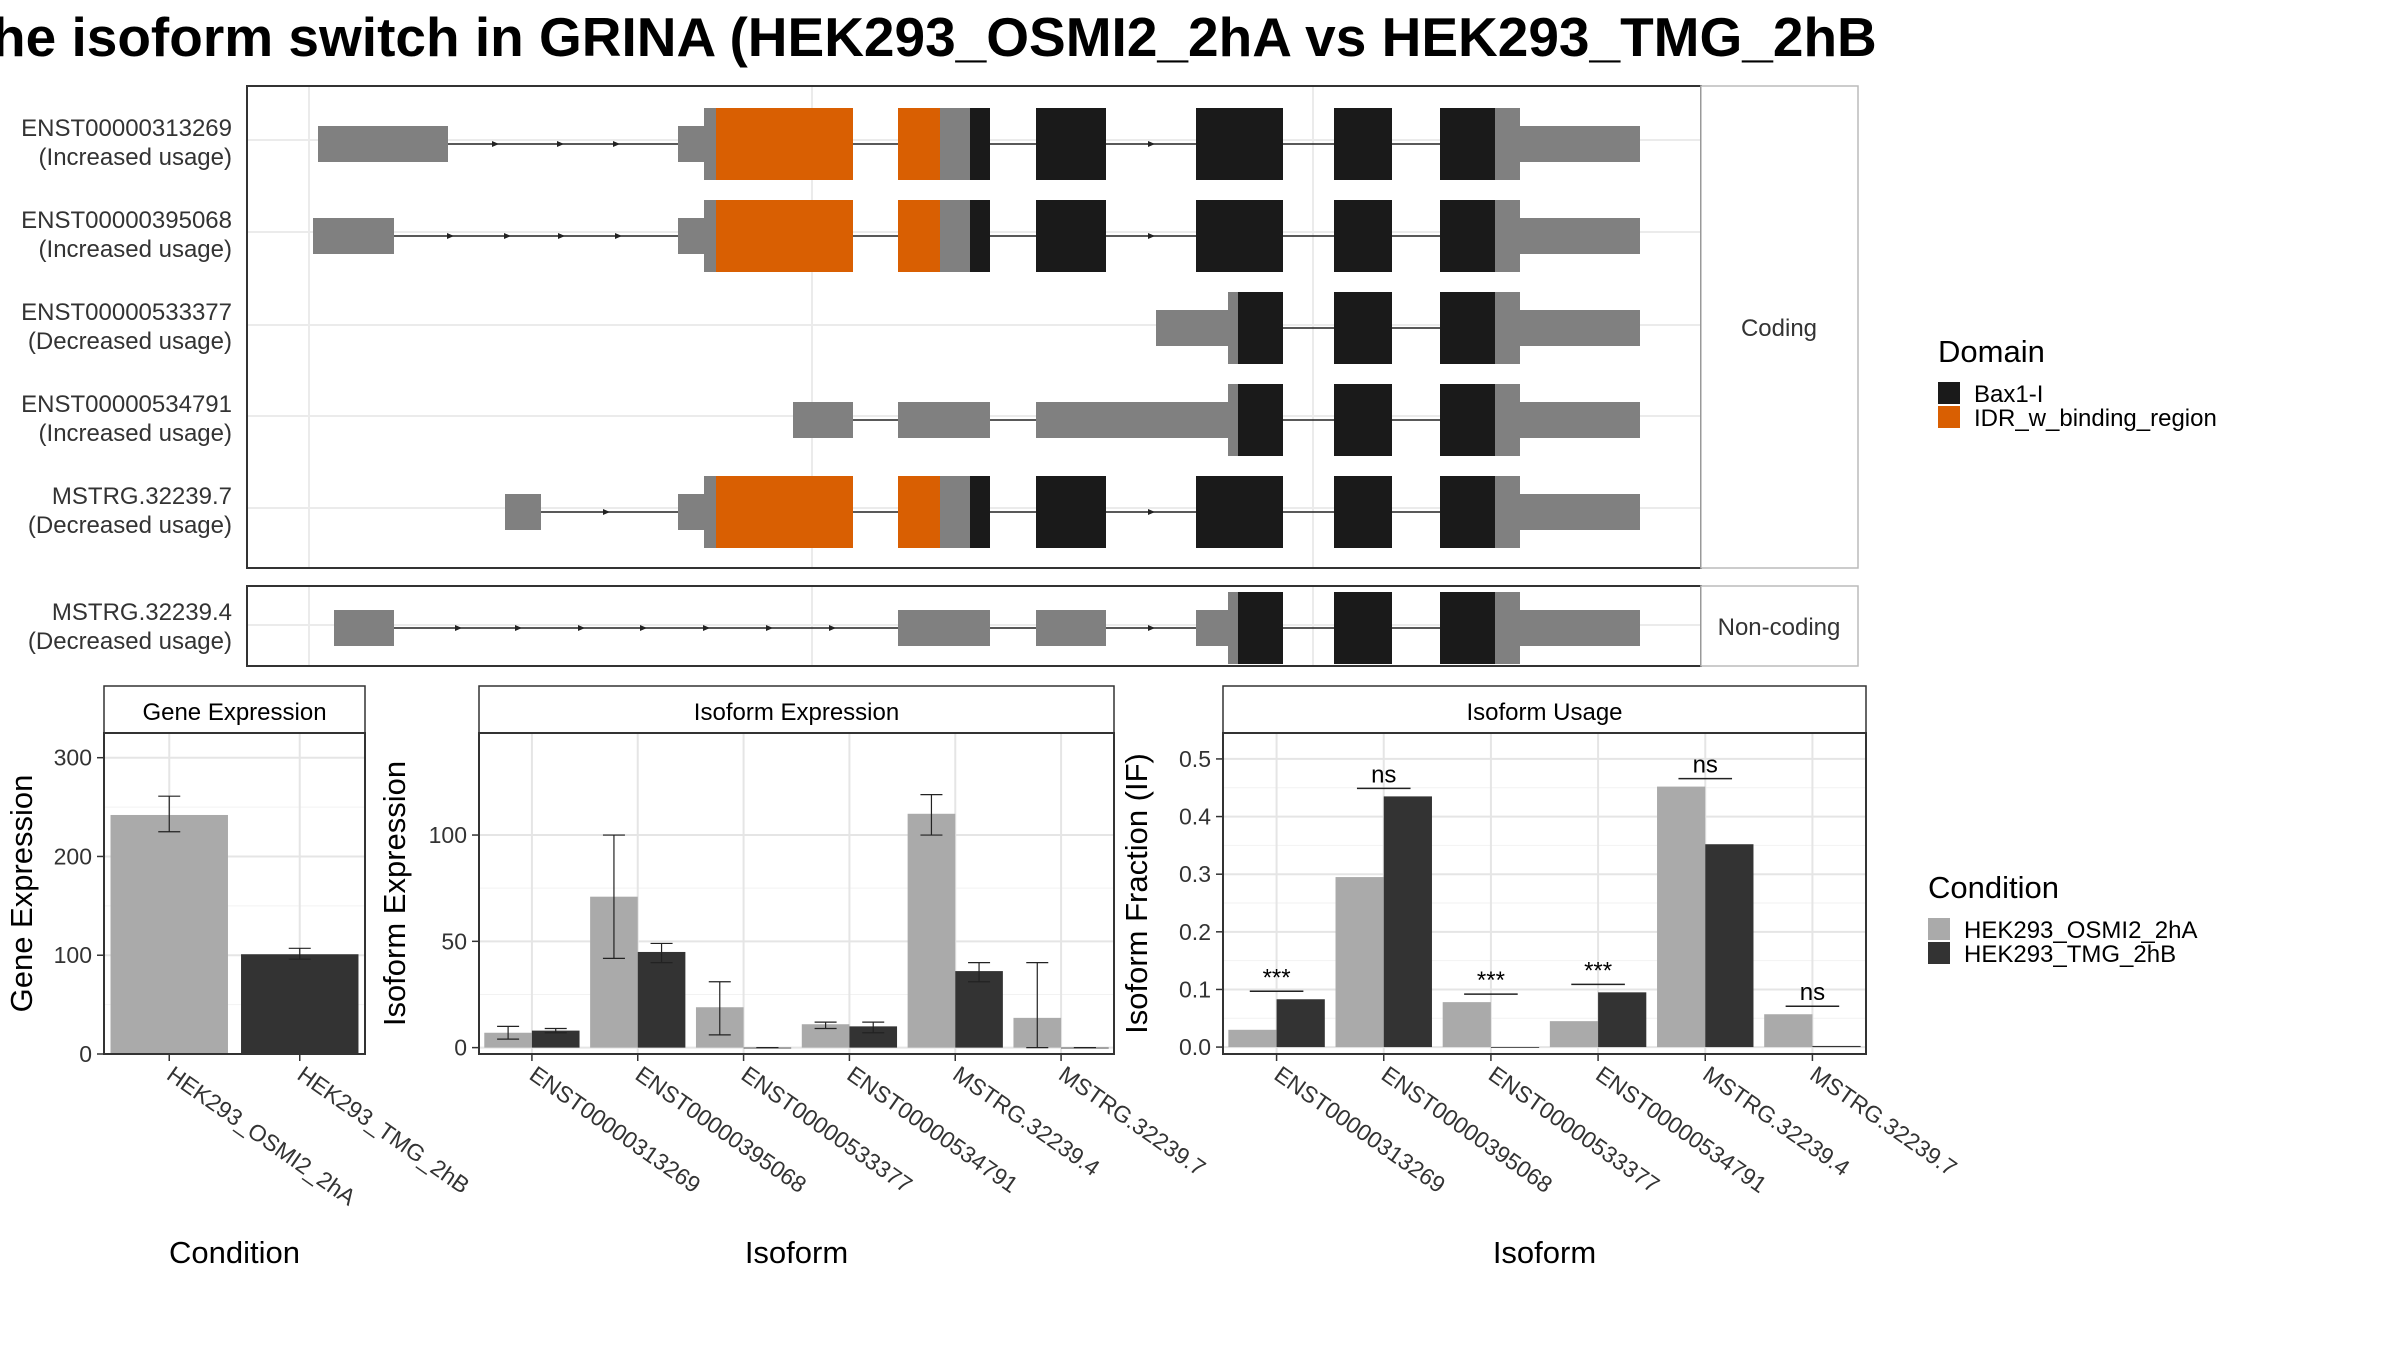 The width and height of the screenshot is (2400, 1350). Describe the element at coordinates (73, 856) in the screenshot. I see `y-tick-label: 200` at that location.